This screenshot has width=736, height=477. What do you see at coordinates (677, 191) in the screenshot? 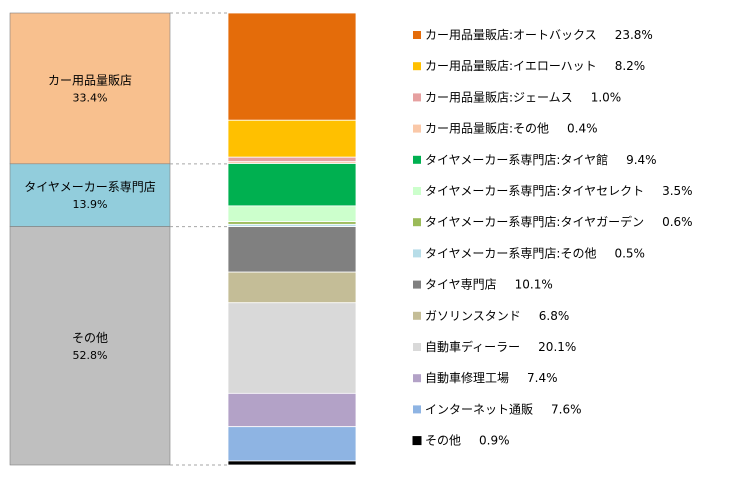
I see `legend-value-5: 3.5%` at bounding box center [677, 191].